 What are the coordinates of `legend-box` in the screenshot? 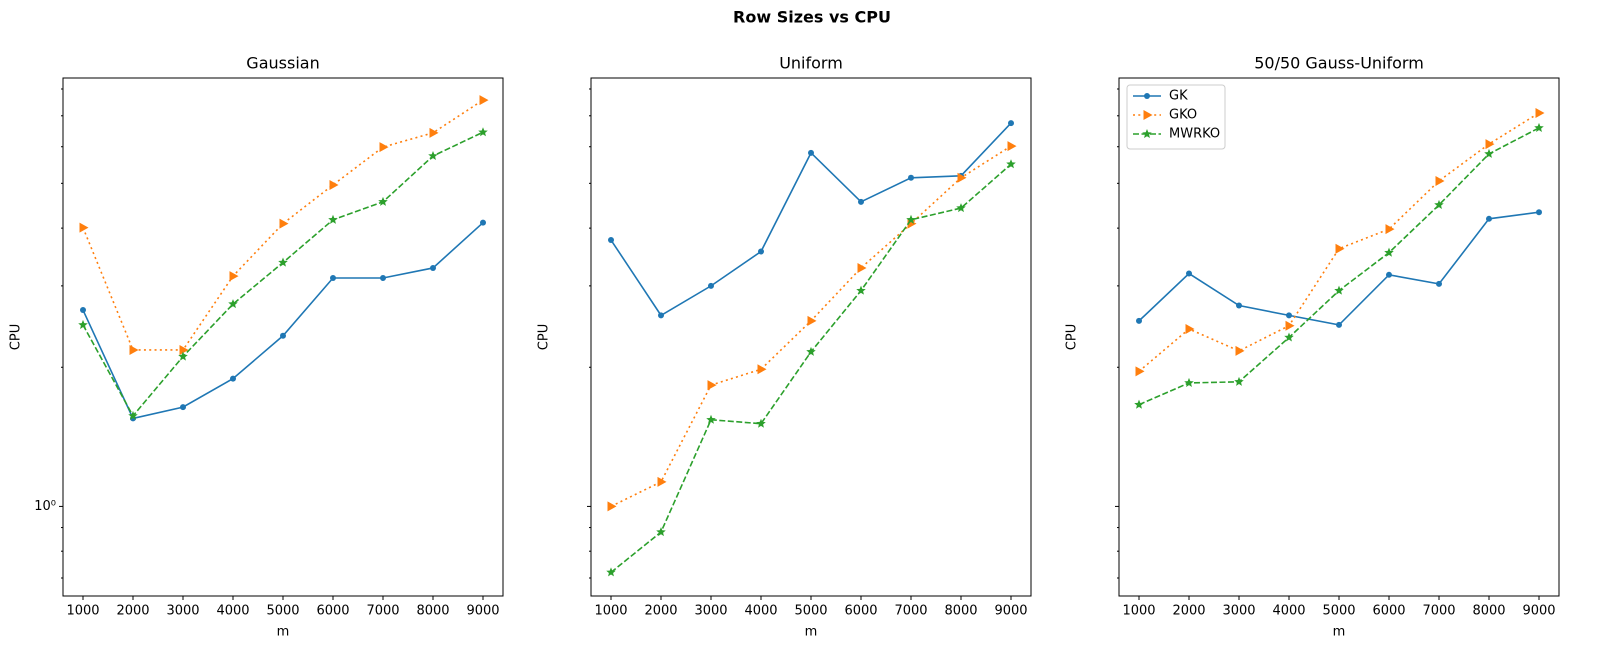 It's located at (1176, 117).